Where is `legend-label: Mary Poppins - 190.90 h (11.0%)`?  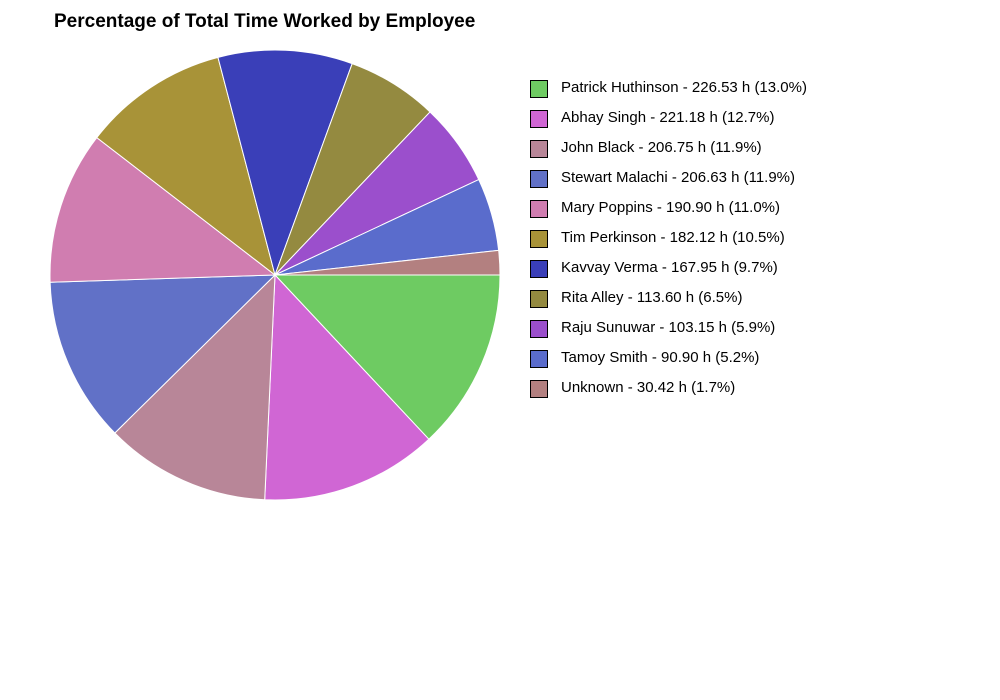 legend-label: Mary Poppins - 190.90 h (11.0%) is located at coordinates (671, 207).